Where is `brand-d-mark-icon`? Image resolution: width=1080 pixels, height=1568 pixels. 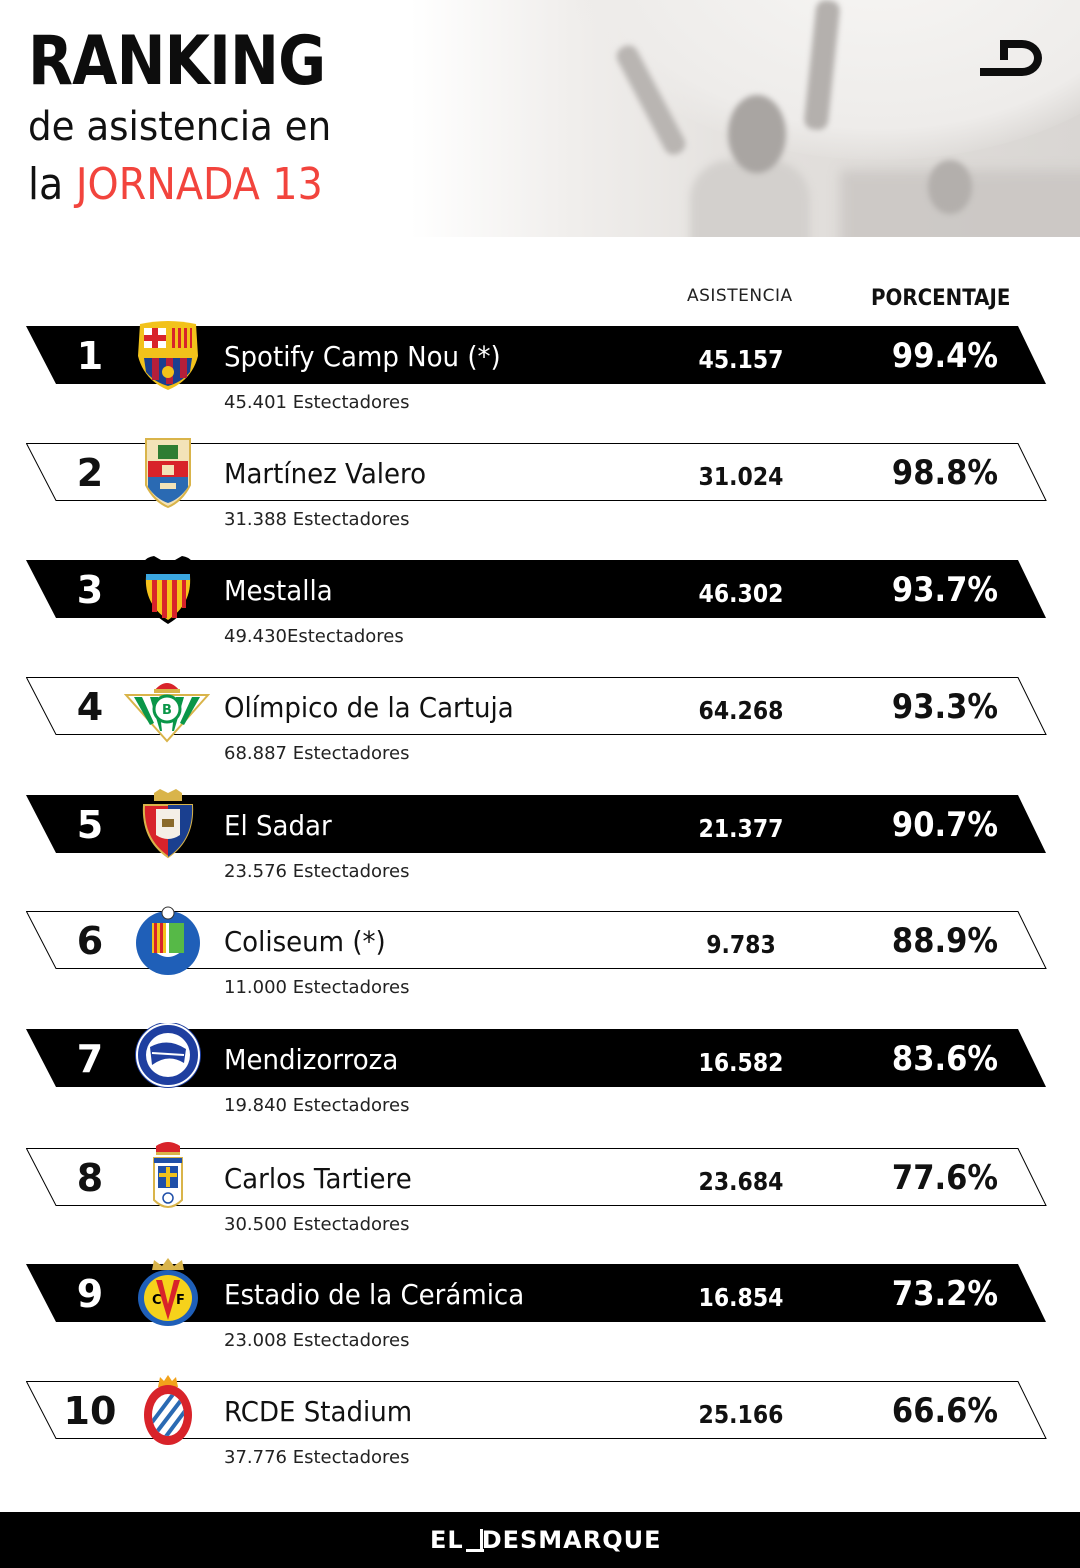
brand-d-mark-icon is located at coordinates (474, 1540).